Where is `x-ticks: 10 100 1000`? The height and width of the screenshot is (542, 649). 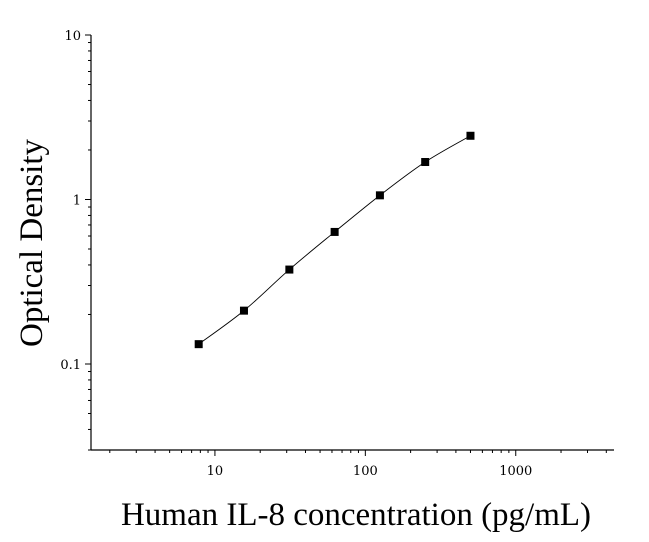 x-ticks: 10 100 1000 is located at coordinates (358, 464).